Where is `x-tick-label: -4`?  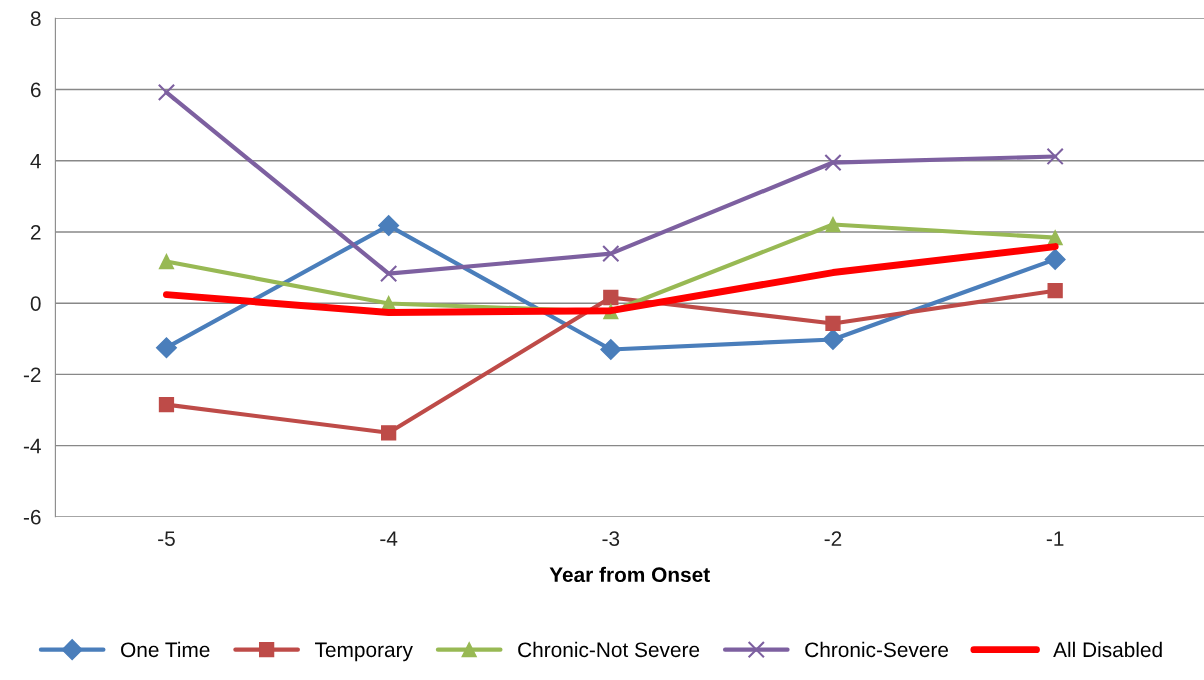 x-tick-label: -4 is located at coordinates (389, 538).